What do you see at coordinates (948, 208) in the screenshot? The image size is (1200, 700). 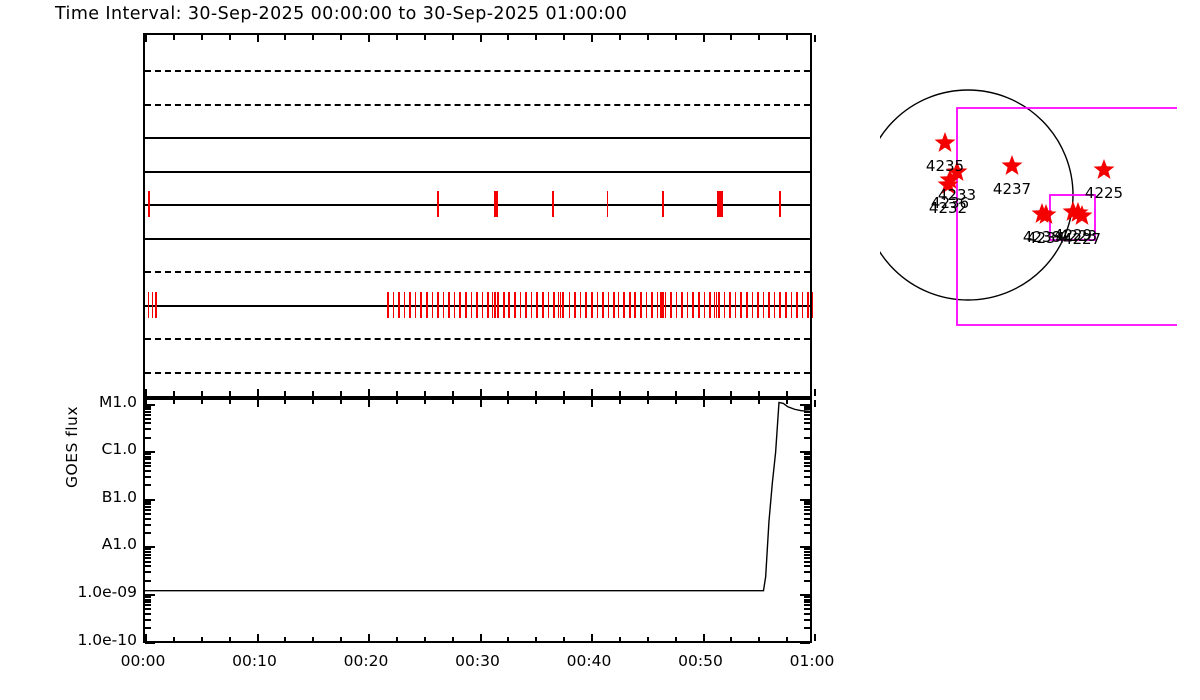 I see `active-region-label-4232: 4232` at bounding box center [948, 208].